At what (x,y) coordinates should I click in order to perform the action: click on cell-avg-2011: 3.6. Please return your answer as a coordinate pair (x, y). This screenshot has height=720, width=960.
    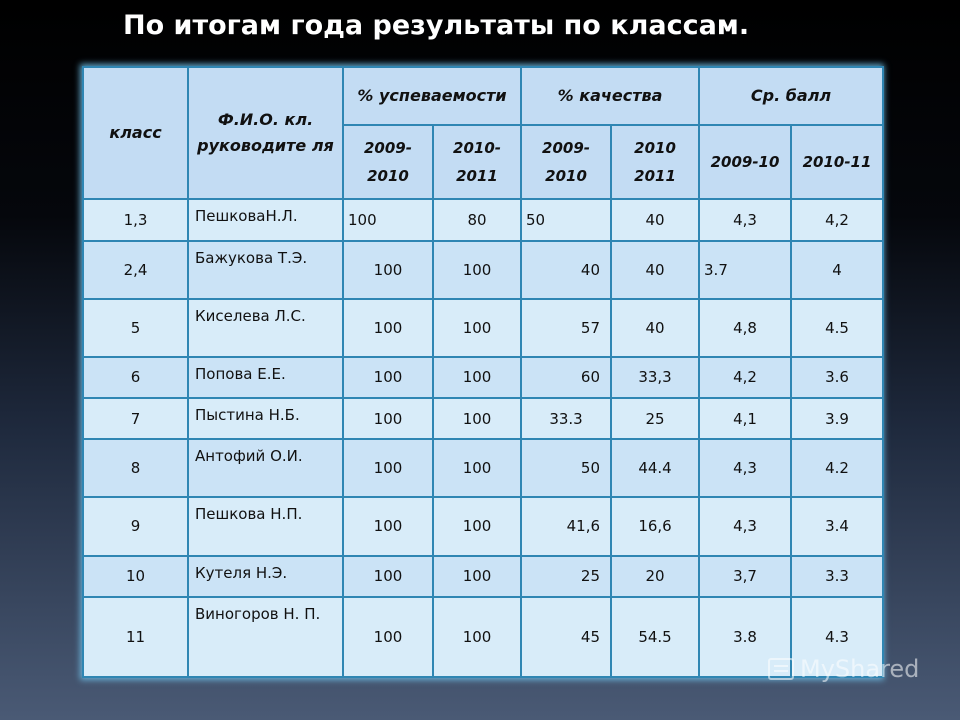
    Looking at the image, I should click on (837, 377).